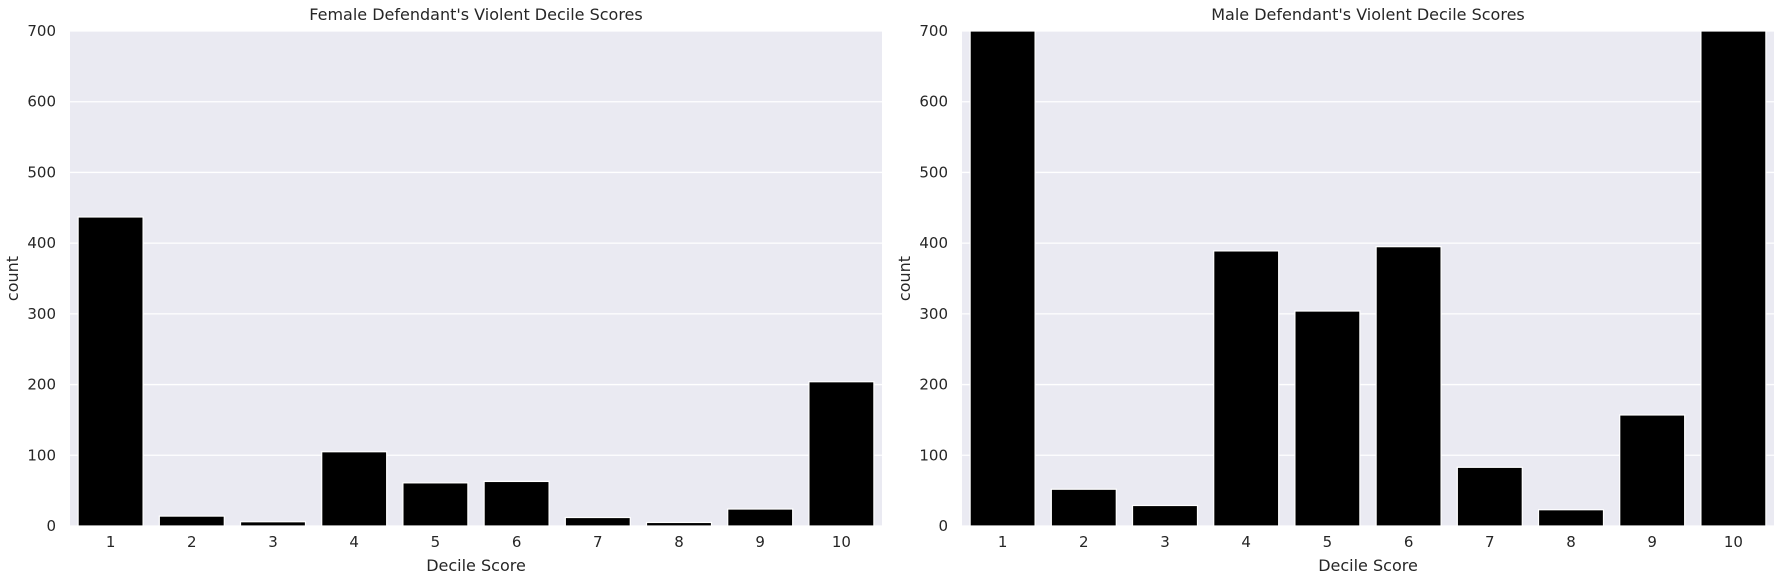 This screenshot has height=584, width=1784. Describe the element at coordinates (1368, 14) in the screenshot. I see `chart-title: Male Defendant's Violent Decile Scores` at that location.